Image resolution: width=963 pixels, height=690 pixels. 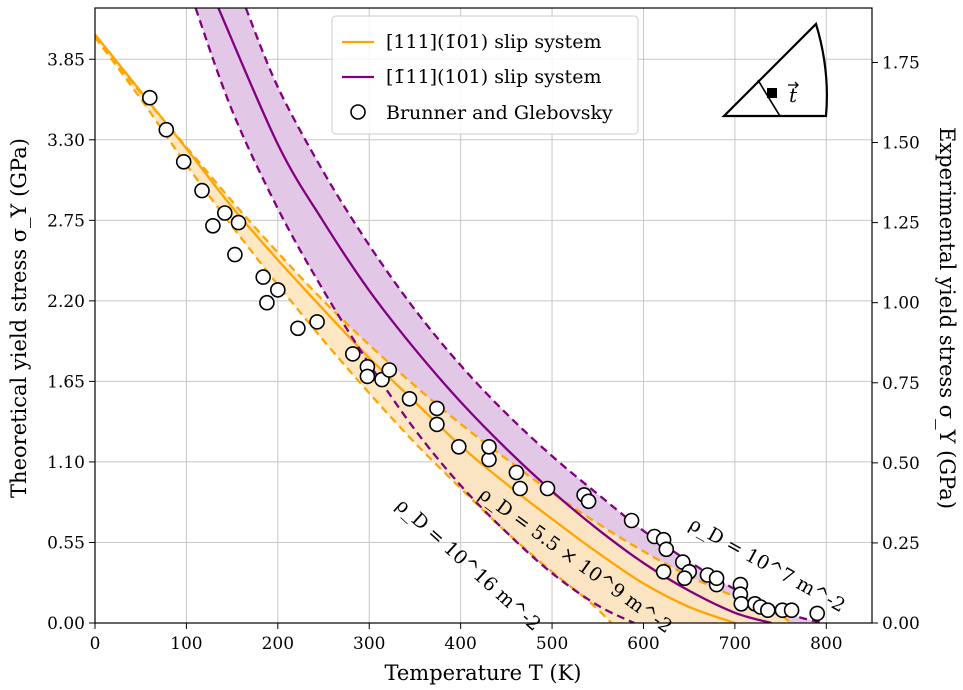 I want to click on y-left-tick-label: 3.30, so click(x=66, y=141).